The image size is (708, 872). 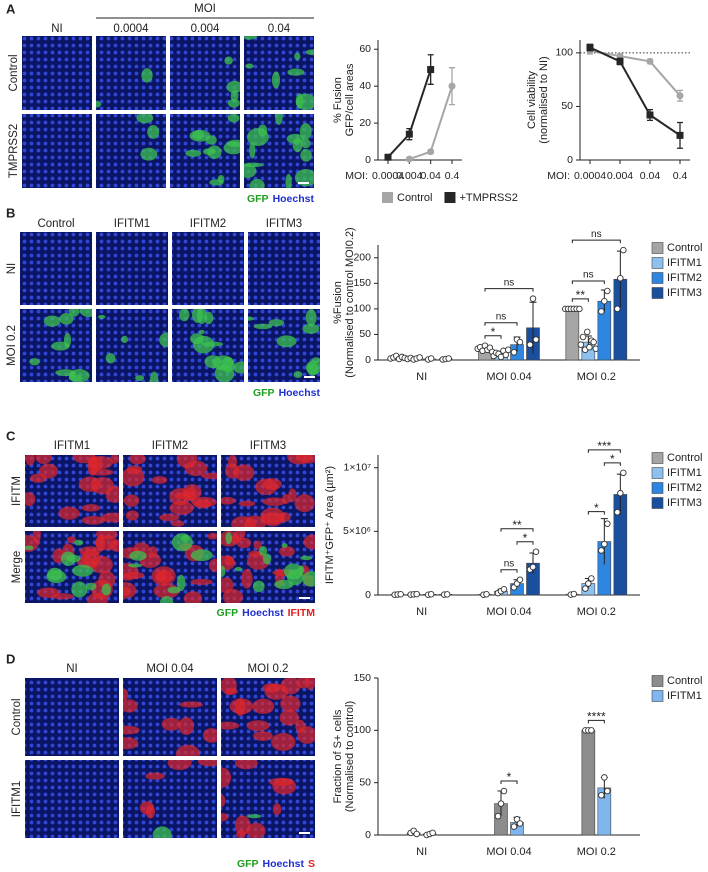 I want to click on significance-label: ****, so click(x=596, y=717).